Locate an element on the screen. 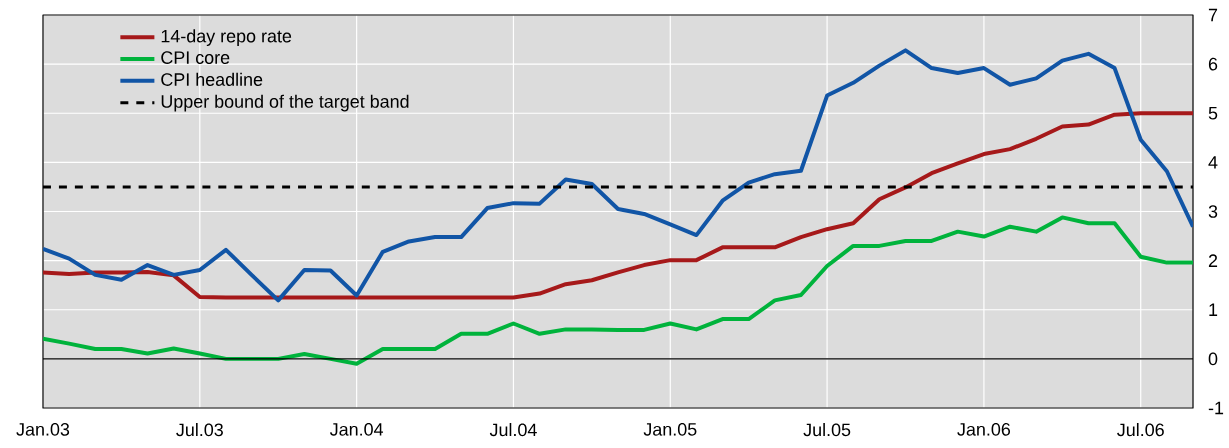 Image resolution: width=1229 pixels, height=448 pixels. y-tick-label: 2 is located at coordinates (1213, 260).